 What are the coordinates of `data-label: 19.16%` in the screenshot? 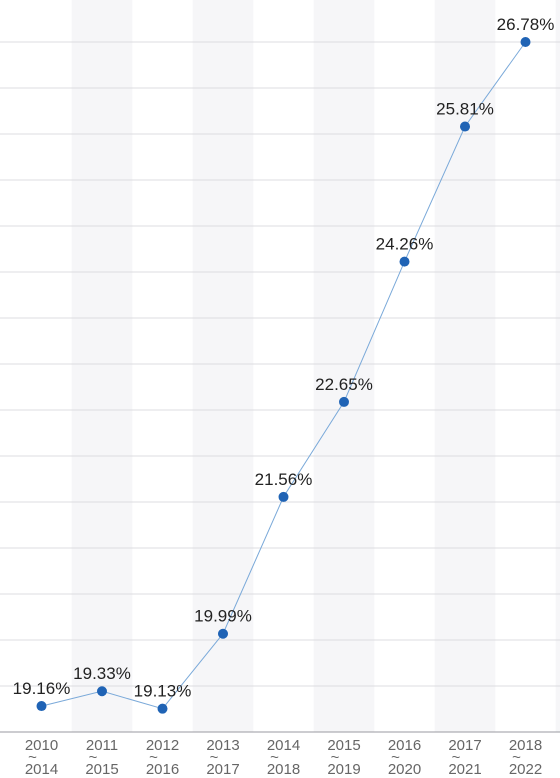 It's located at (42, 688).